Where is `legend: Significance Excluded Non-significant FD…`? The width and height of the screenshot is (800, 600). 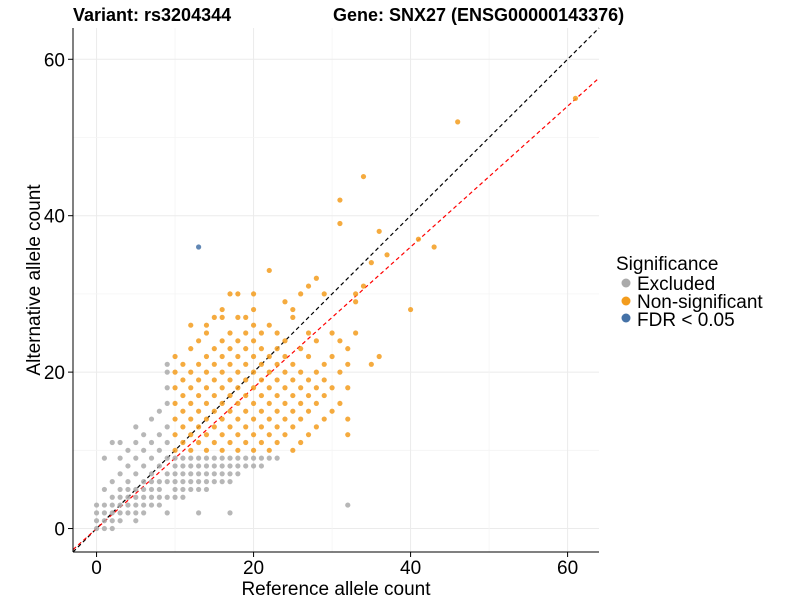
legend: Significance Excluded Non-significant FD… is located at coordinates (689, 292).